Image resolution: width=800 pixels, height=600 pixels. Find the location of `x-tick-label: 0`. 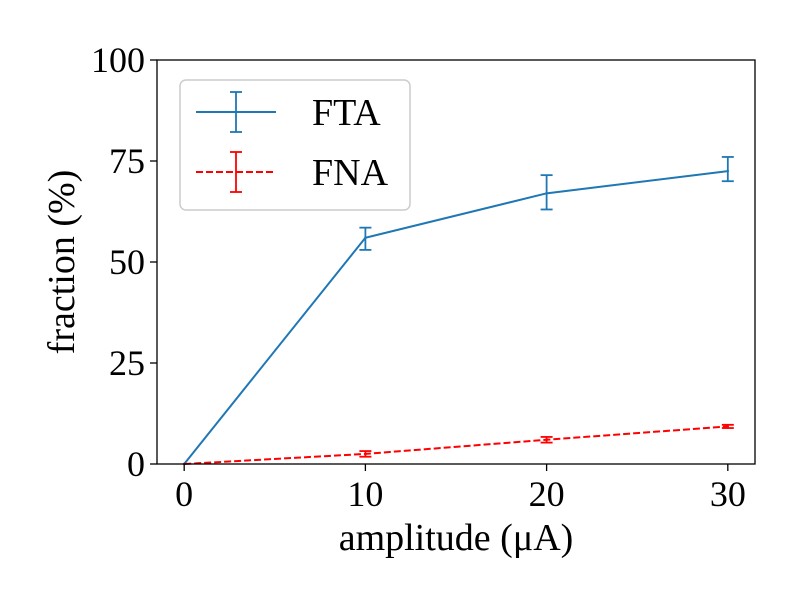

x-tick-label: 0 is located at coordinates (184, 494).